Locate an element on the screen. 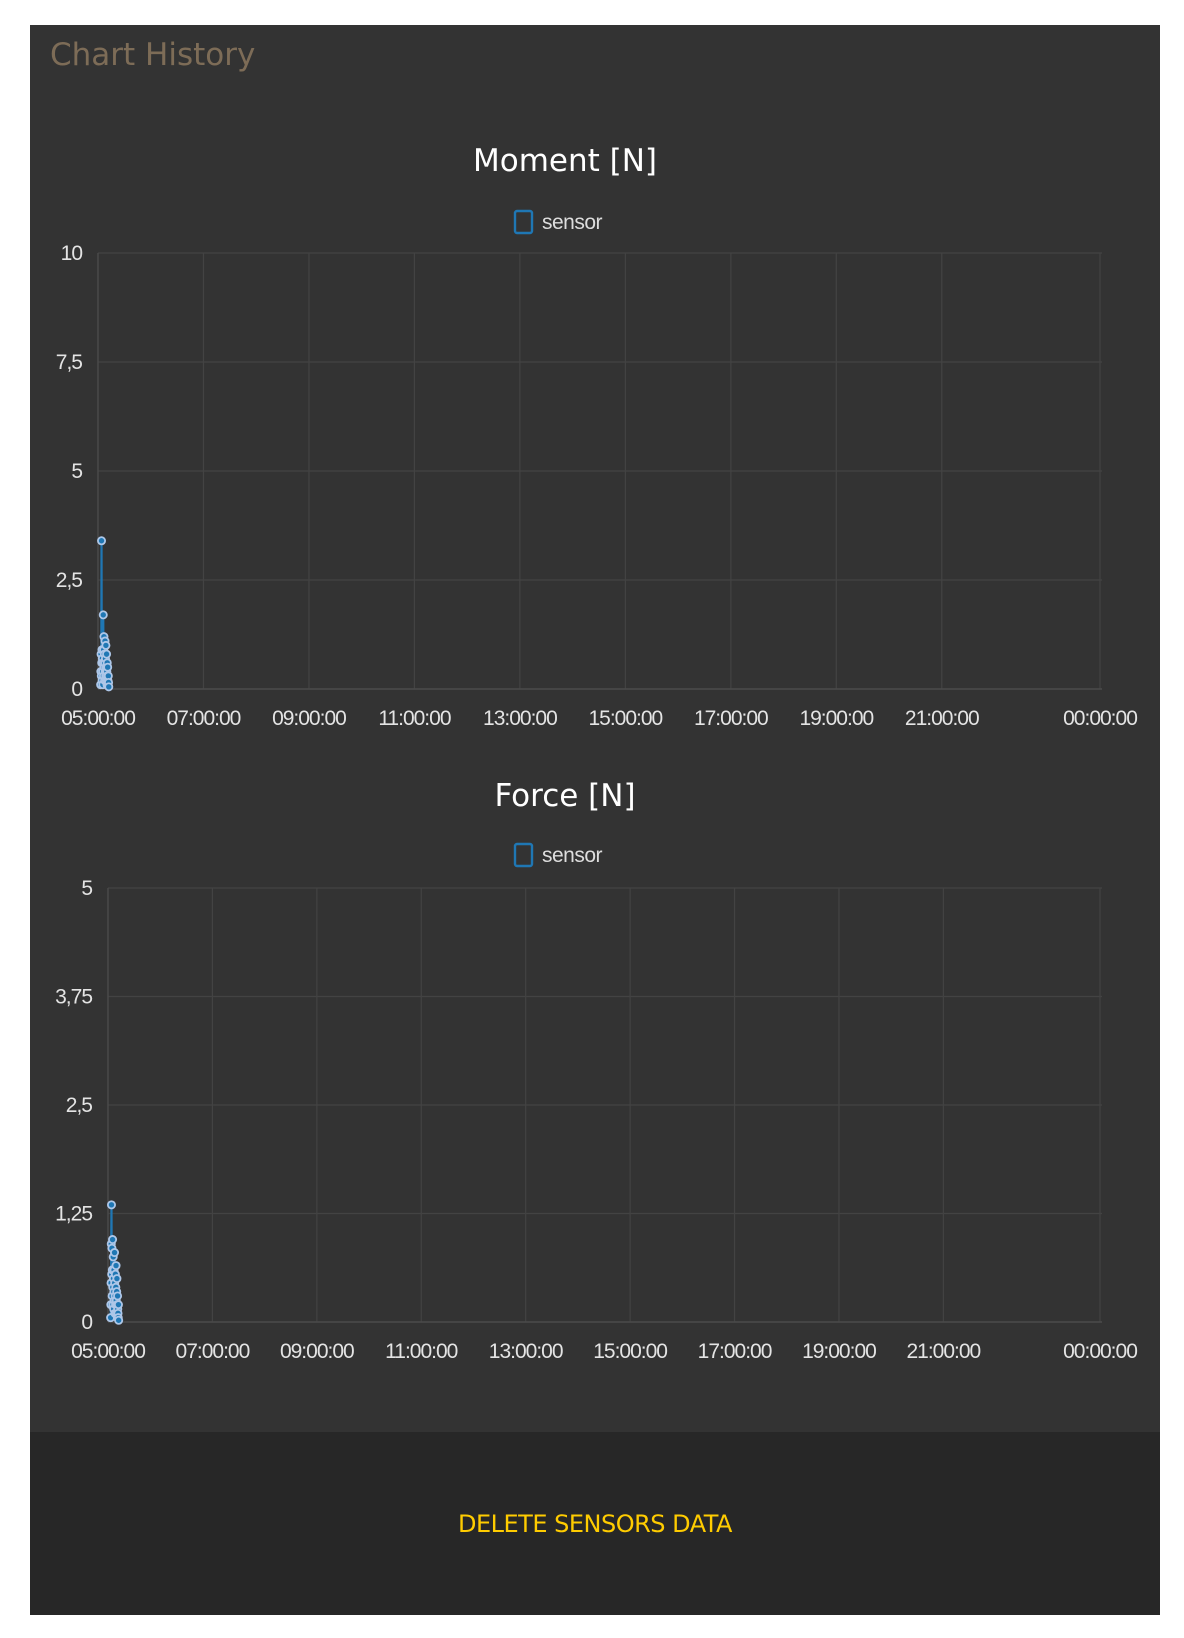 This screenshot has height=1638, width=1184. force-x-tick-label: 05:00:00 is located at coordinates (108, 1351).